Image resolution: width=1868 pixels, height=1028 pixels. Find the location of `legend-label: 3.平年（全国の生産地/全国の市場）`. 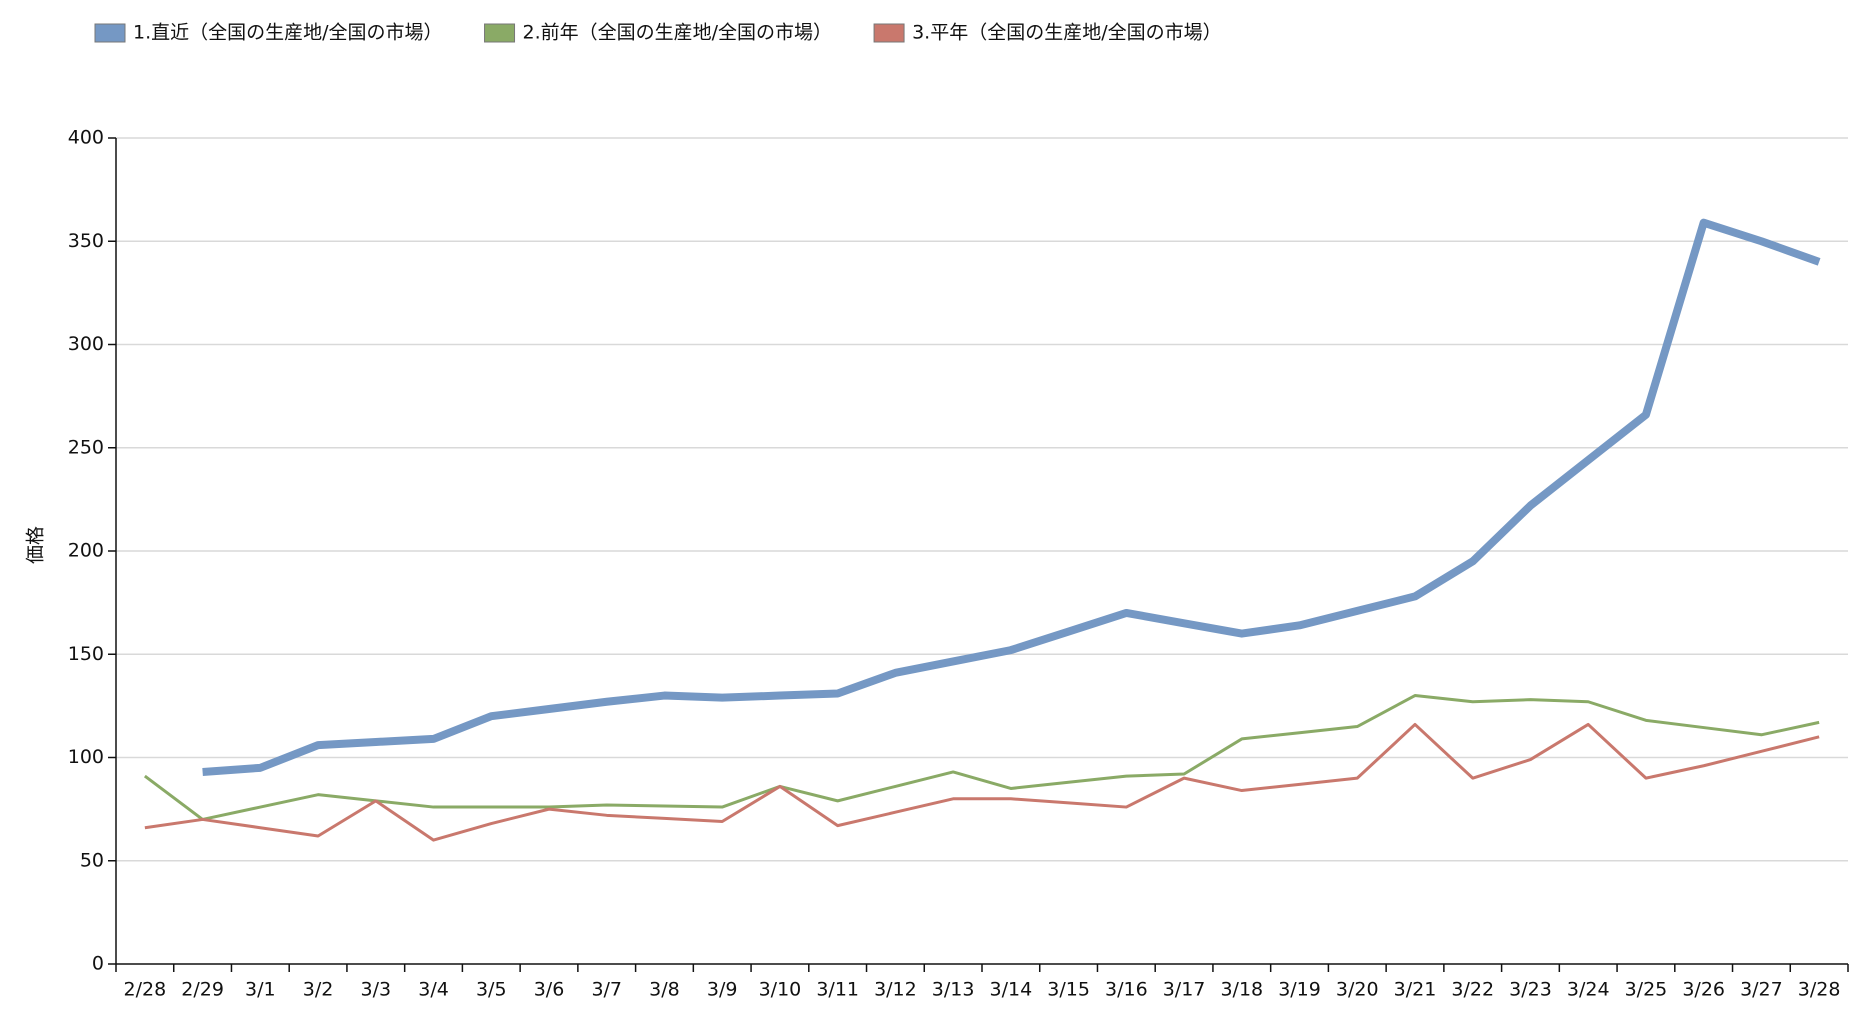

legend-label: 3.平年（全国の生産地/全国の市場） is located at coordinates (1067, 33).